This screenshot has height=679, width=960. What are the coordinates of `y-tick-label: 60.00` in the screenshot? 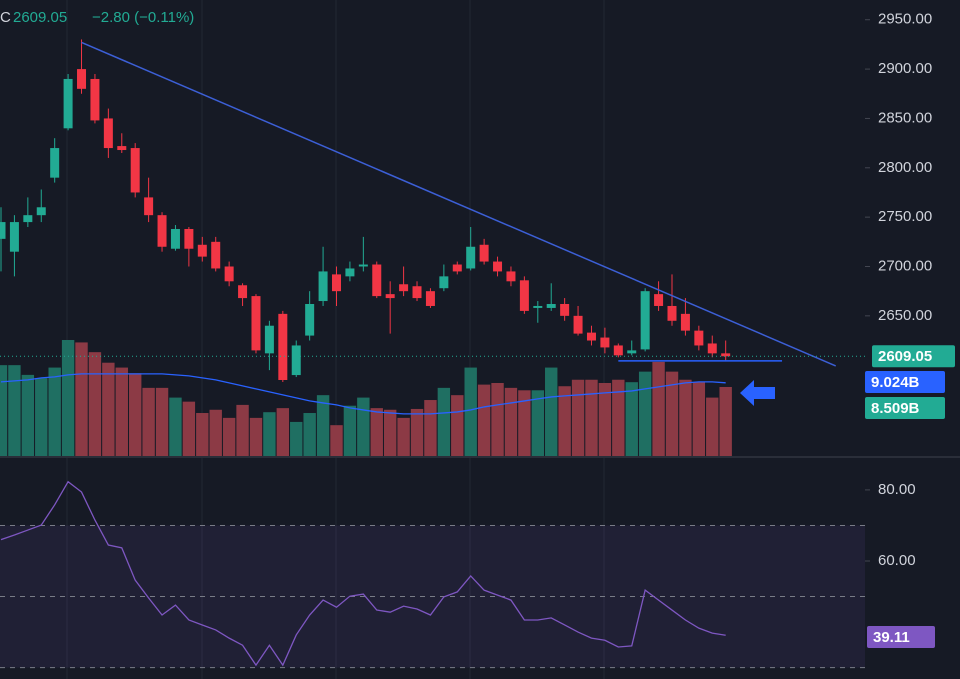 It's located at (897, 560).